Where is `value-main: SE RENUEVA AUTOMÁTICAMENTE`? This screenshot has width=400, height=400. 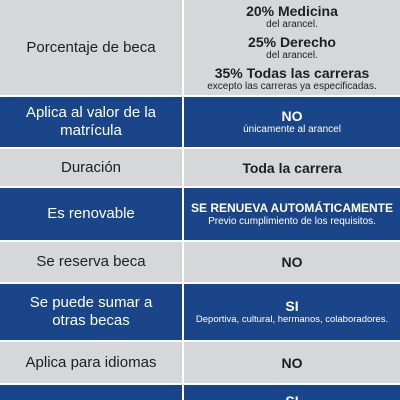
value-main: SE RENUEVA AUTOMÁTICAMENTE is located at coordinates (291, 208).